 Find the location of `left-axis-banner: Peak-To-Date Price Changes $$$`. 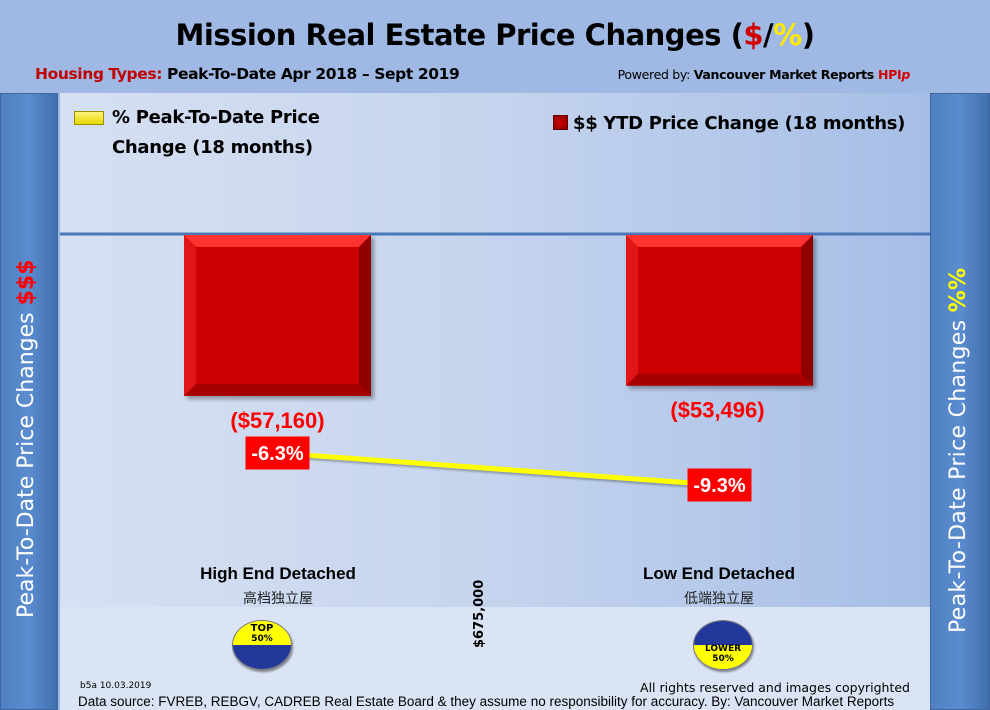

left-axis-banner: Peak-To-Date Price Changes $$$ is located at coordinates (29, 401).